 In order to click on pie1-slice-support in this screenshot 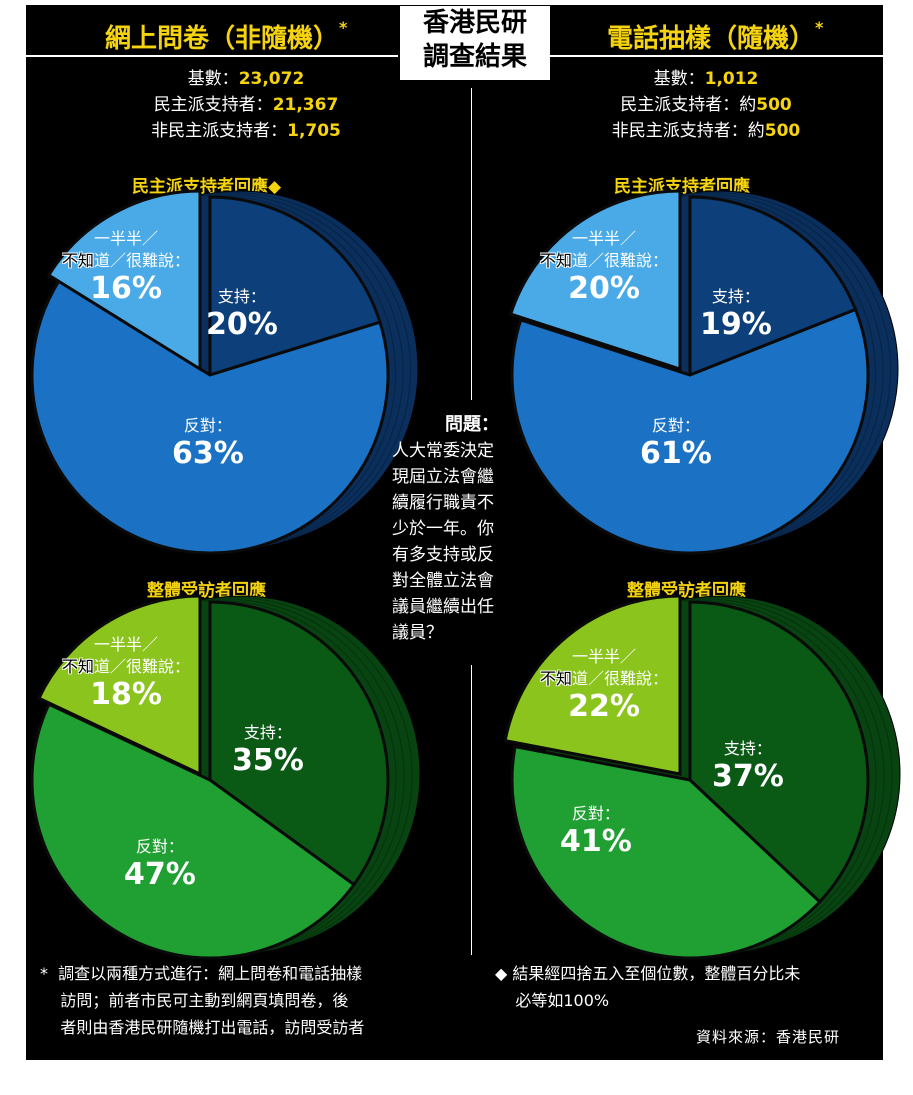, I will do `click(295, 286)`.